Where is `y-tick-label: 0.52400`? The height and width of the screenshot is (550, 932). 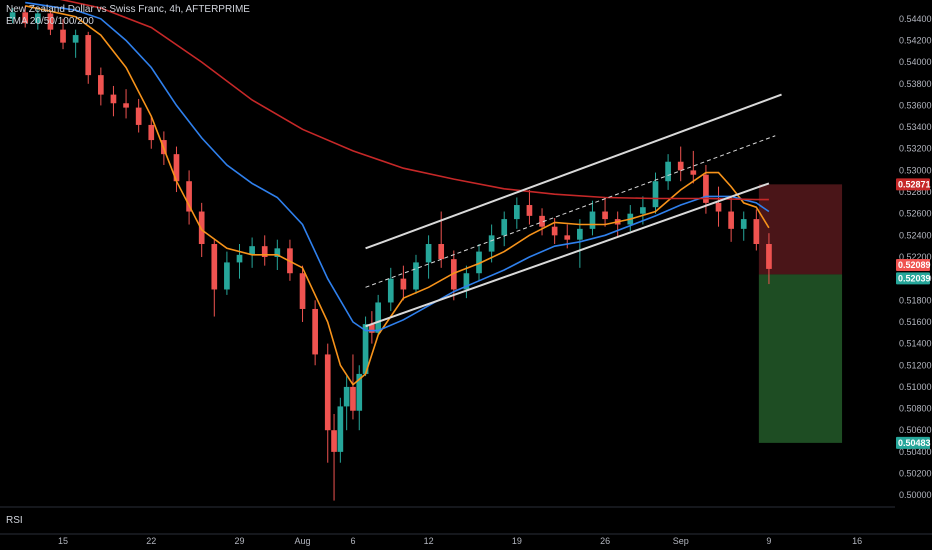 y-tick-label: 0.52400 is located at coordinates (915, 235).